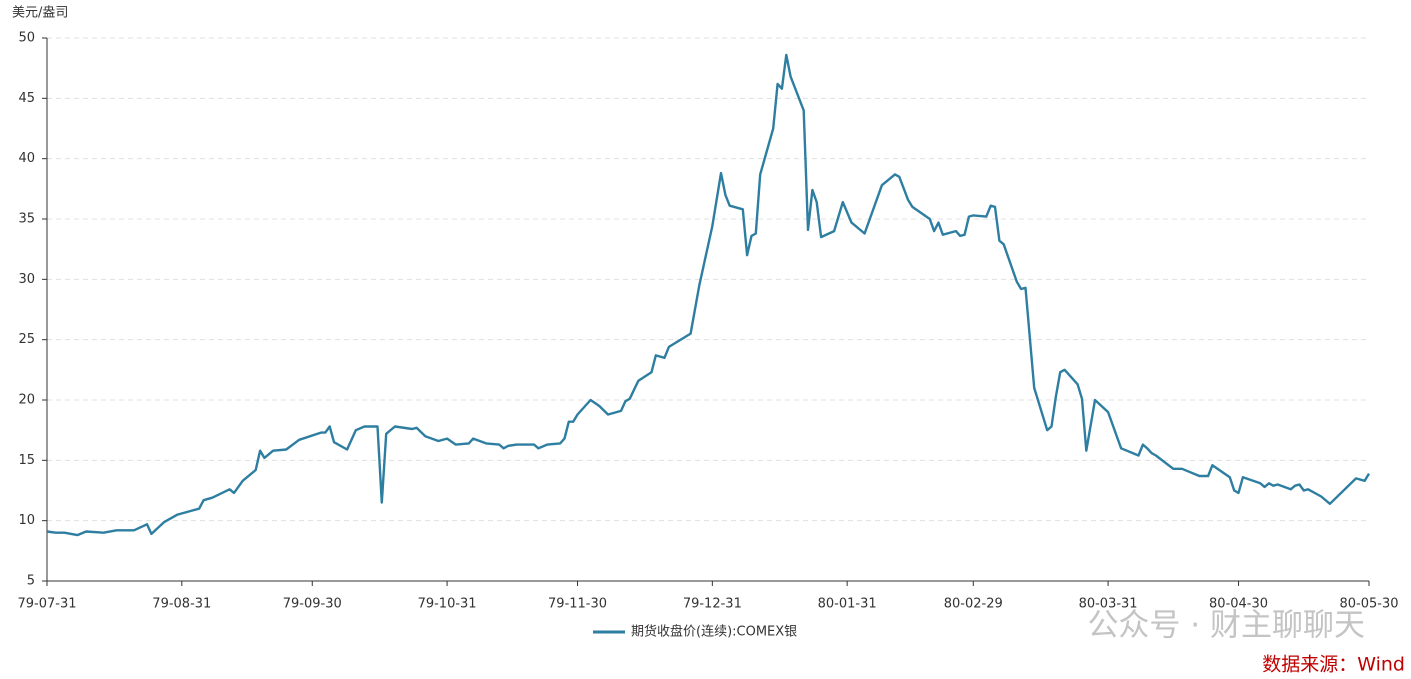 The width and height of the screenshot is (1411, 679). What do you see at coordinates (577, 604) in the screenshot?
I see `x-tick-label: 79-11-30` at bounding box center [577, 604].